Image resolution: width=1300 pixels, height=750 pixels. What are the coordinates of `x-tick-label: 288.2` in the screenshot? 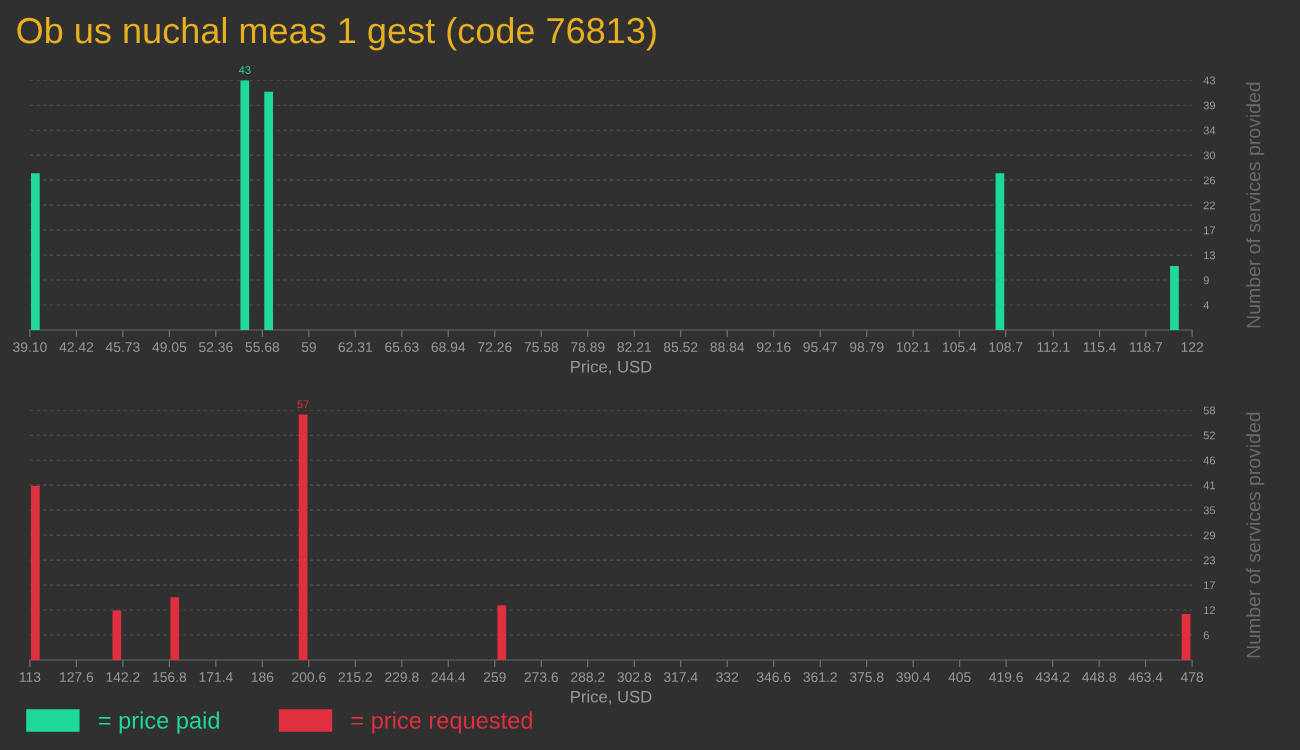 It's located at (588, 677).